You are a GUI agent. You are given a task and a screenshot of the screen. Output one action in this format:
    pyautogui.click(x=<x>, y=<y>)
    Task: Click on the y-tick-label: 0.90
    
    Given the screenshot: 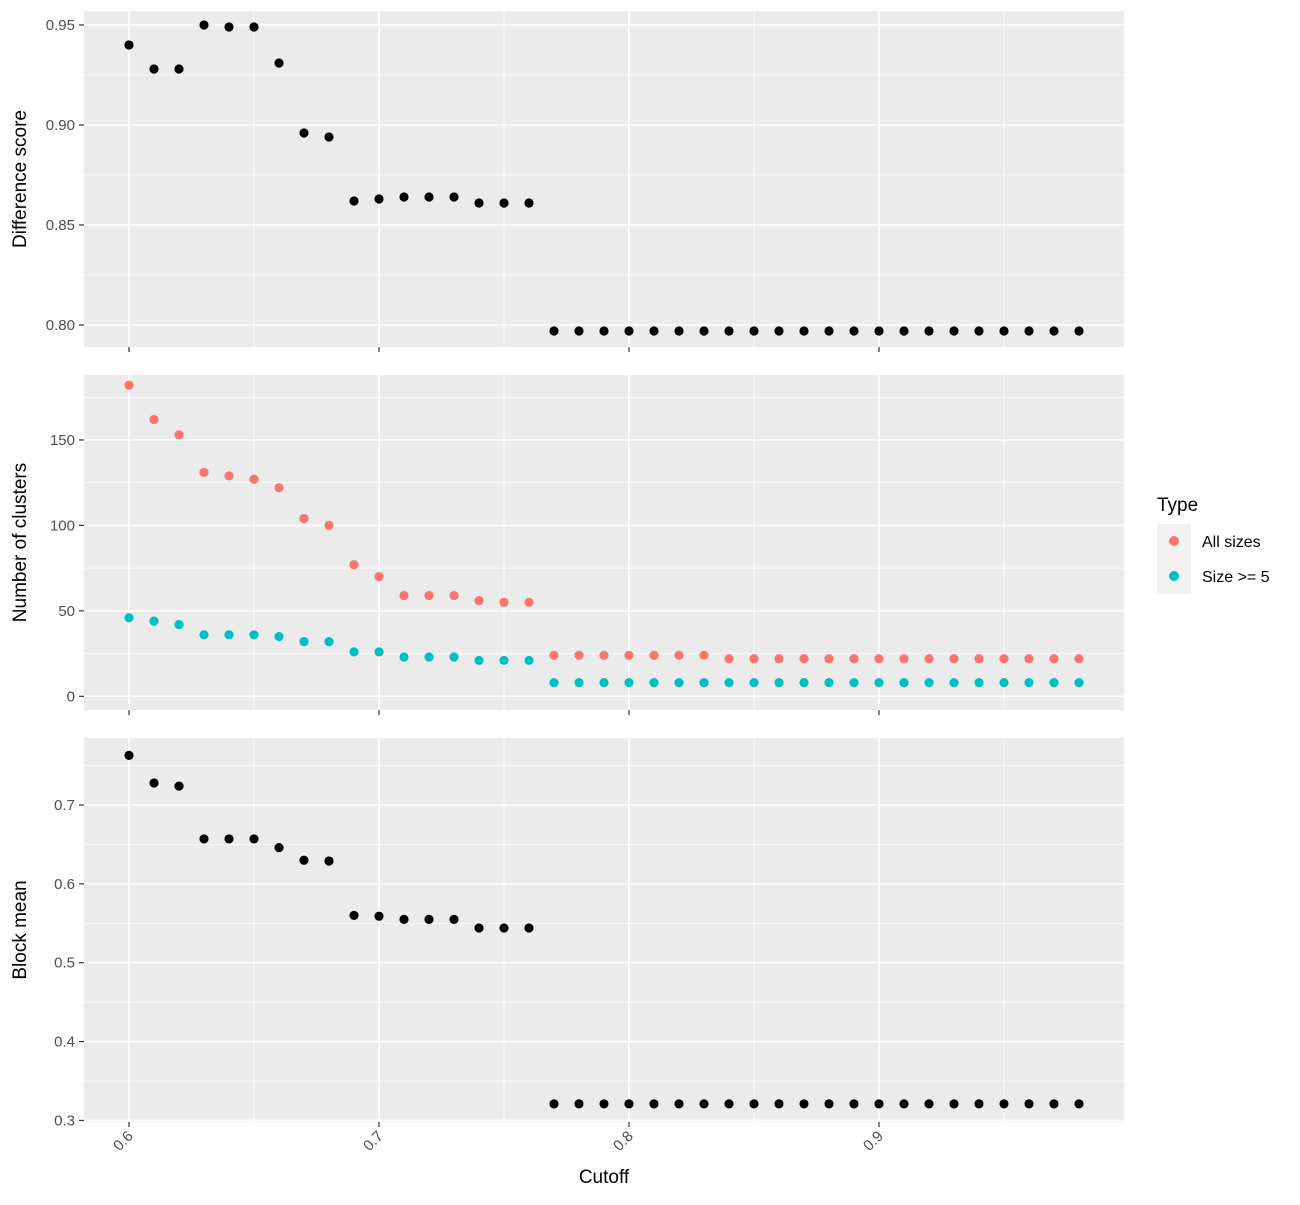 What is the action you would take?
    pyautogui.click(x=60, y=125)
    